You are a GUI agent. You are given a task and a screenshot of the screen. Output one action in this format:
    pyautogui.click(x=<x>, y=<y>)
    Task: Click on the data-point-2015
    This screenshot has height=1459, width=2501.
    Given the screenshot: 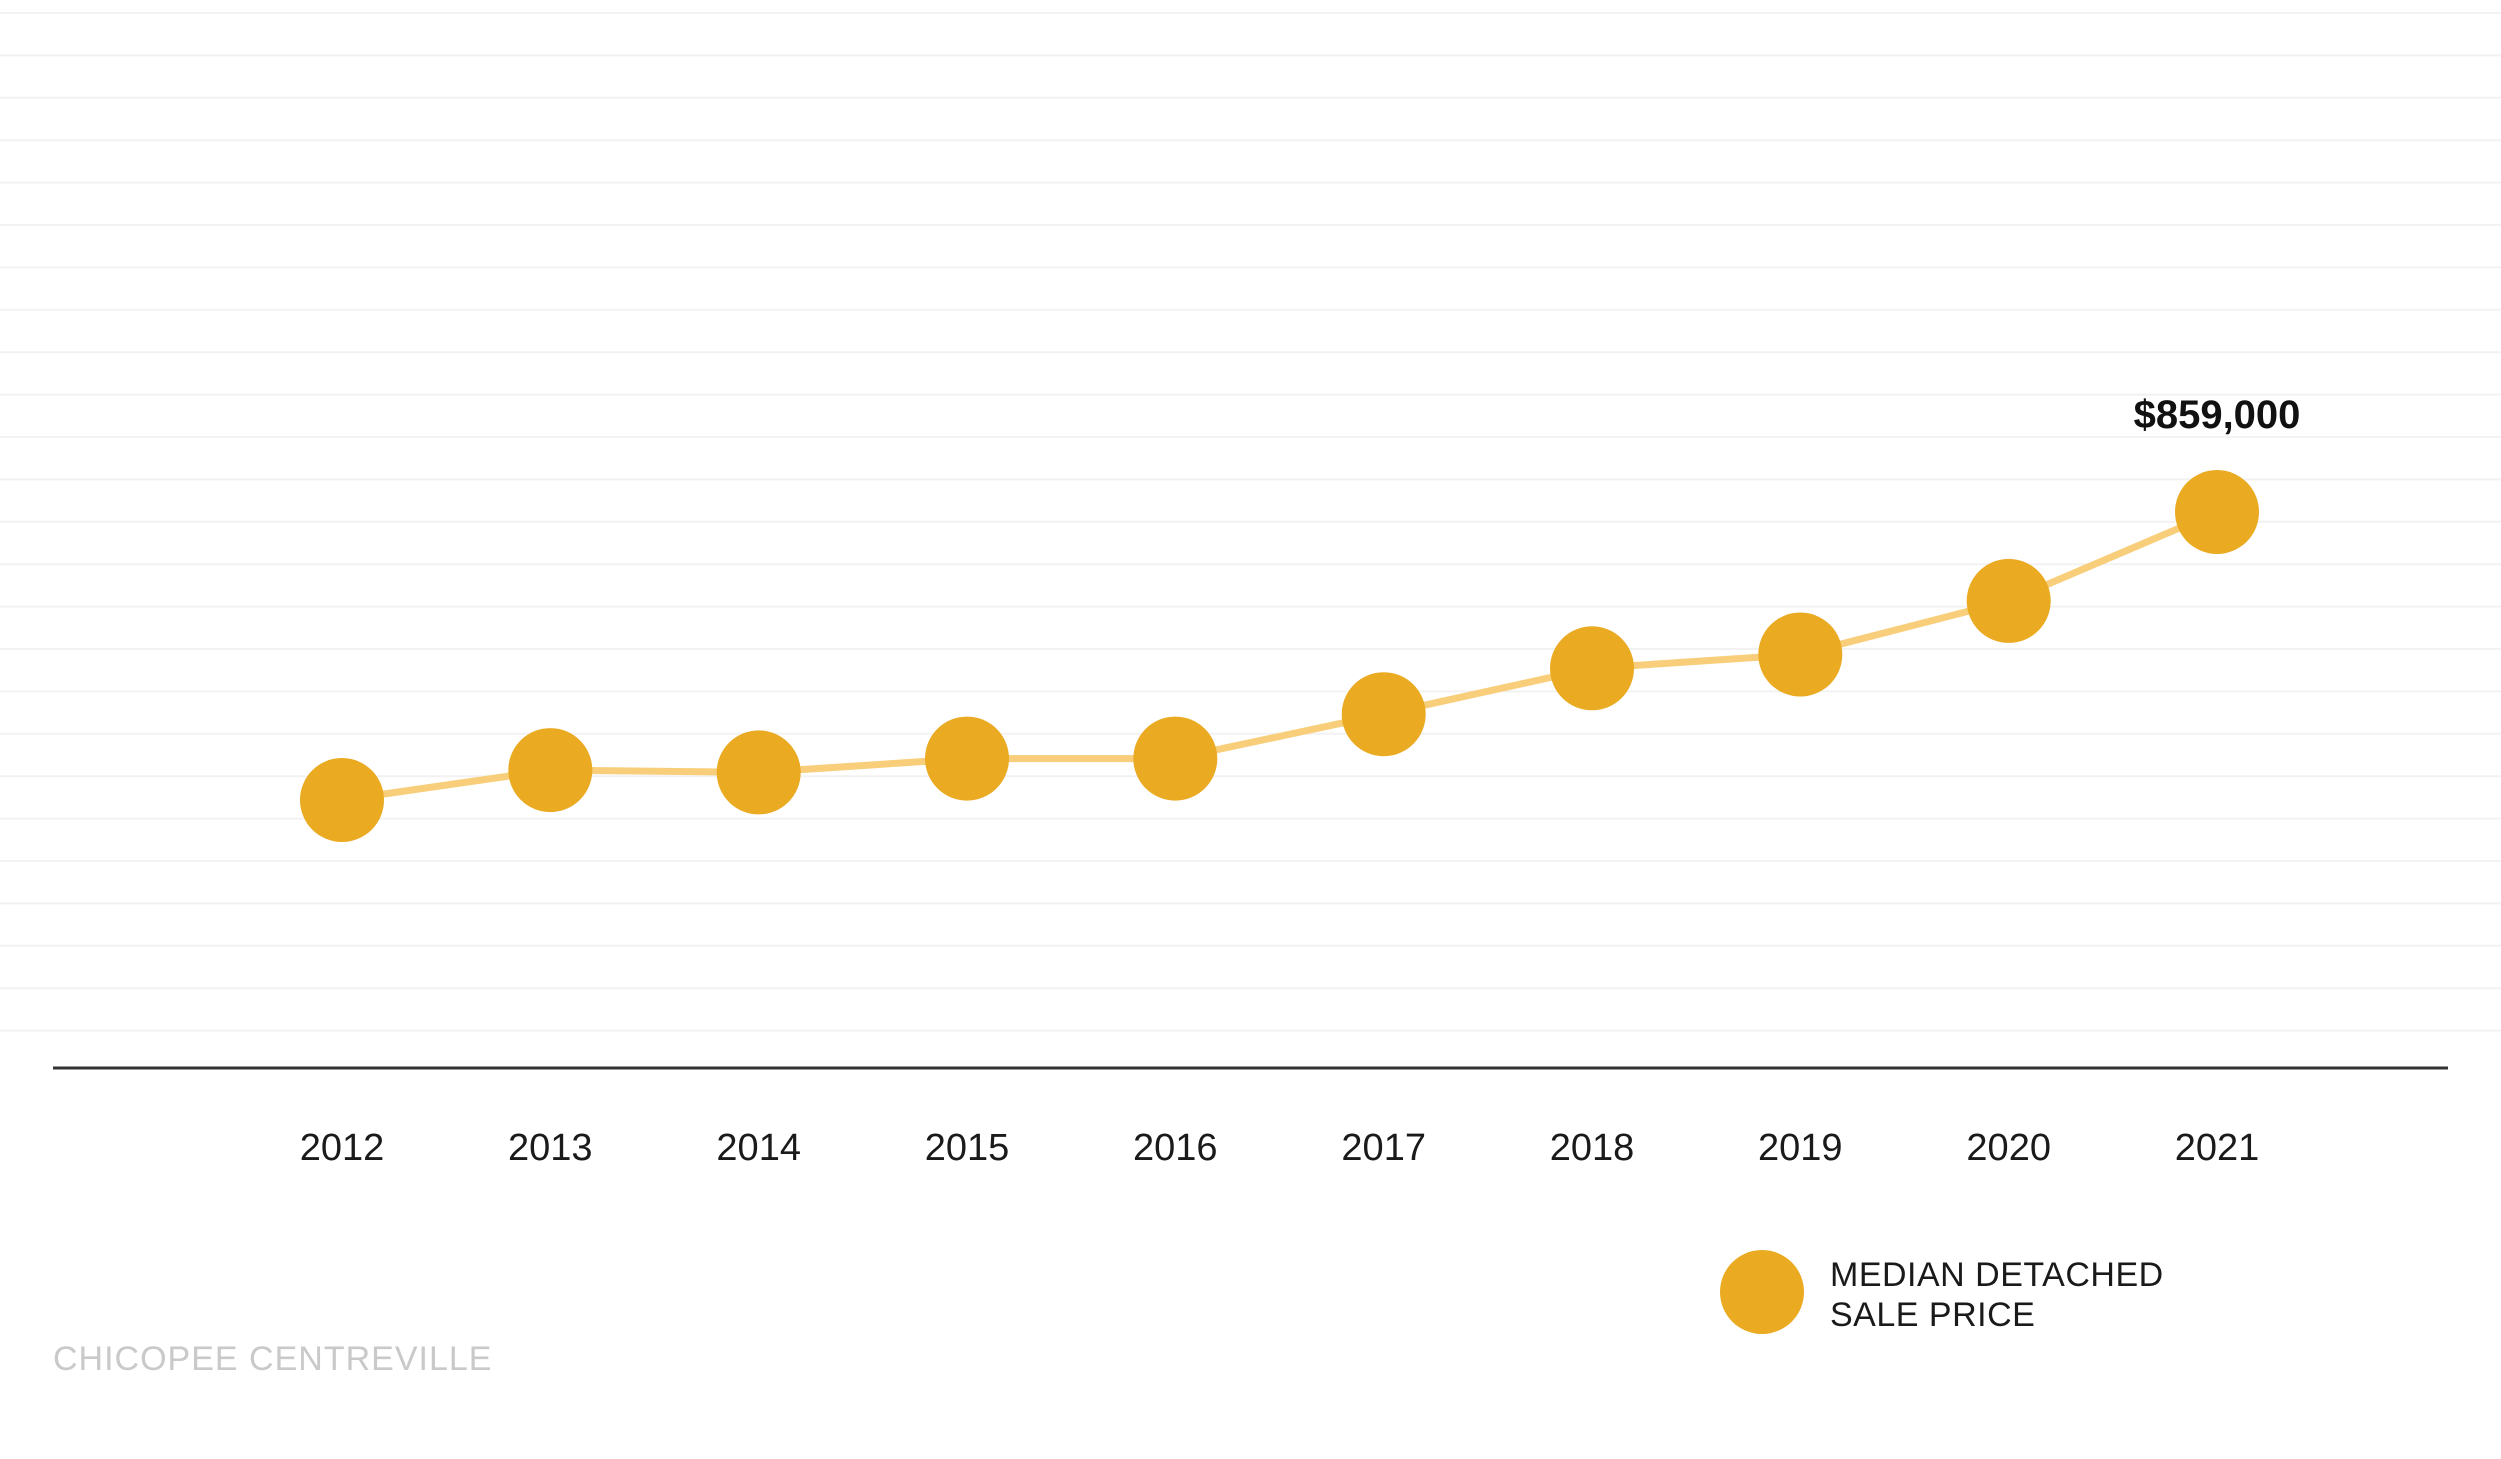 What is the action you would take?
    pyautogui.click(x=967, y=758)
    